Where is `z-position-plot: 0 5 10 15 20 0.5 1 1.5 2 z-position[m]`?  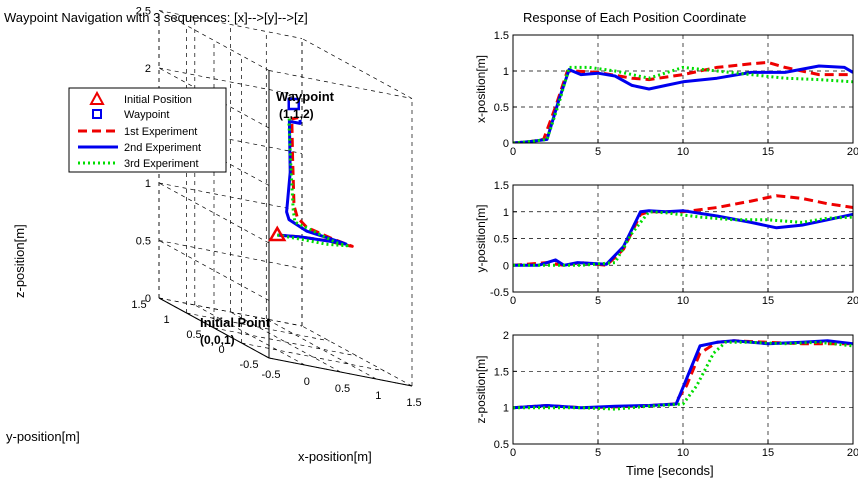 z-position-plot: 0 5 10 15 20 0.5 1 1.5 2 z-position[m] is located at coordinates (666, 394).